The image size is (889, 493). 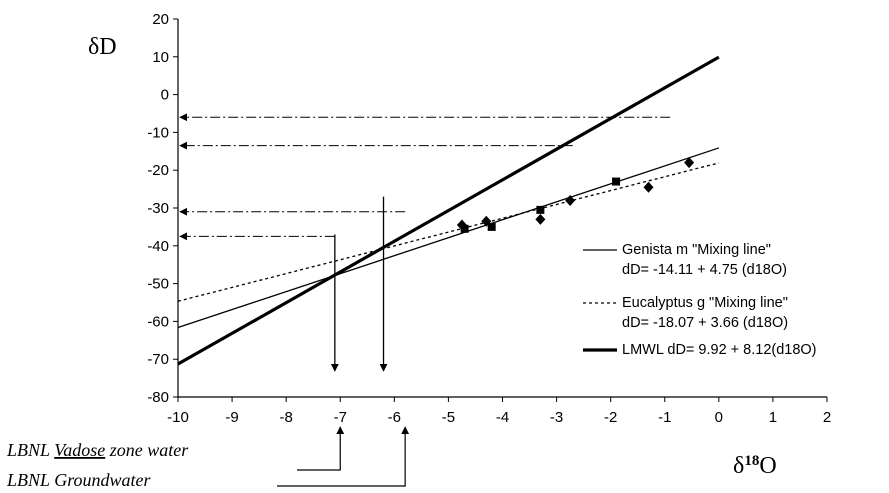 What do you see at coordinates (178, 417) in the screenshot?
I see `x-tick-label: -10` at bounding box center [178, 417].